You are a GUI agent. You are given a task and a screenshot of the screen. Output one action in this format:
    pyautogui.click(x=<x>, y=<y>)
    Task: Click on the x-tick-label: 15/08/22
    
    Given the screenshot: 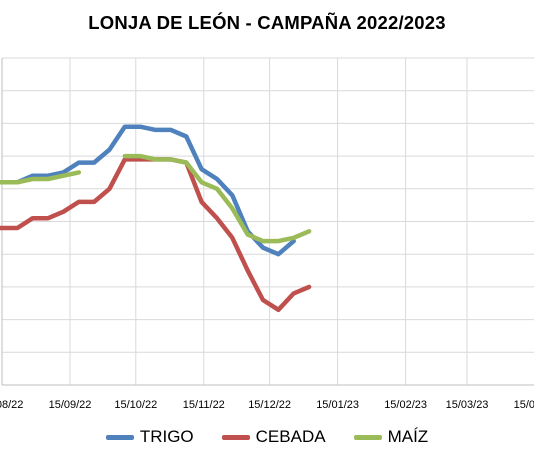 What is the action you would take?
    pyautogui.click(x=11, y=405)
    